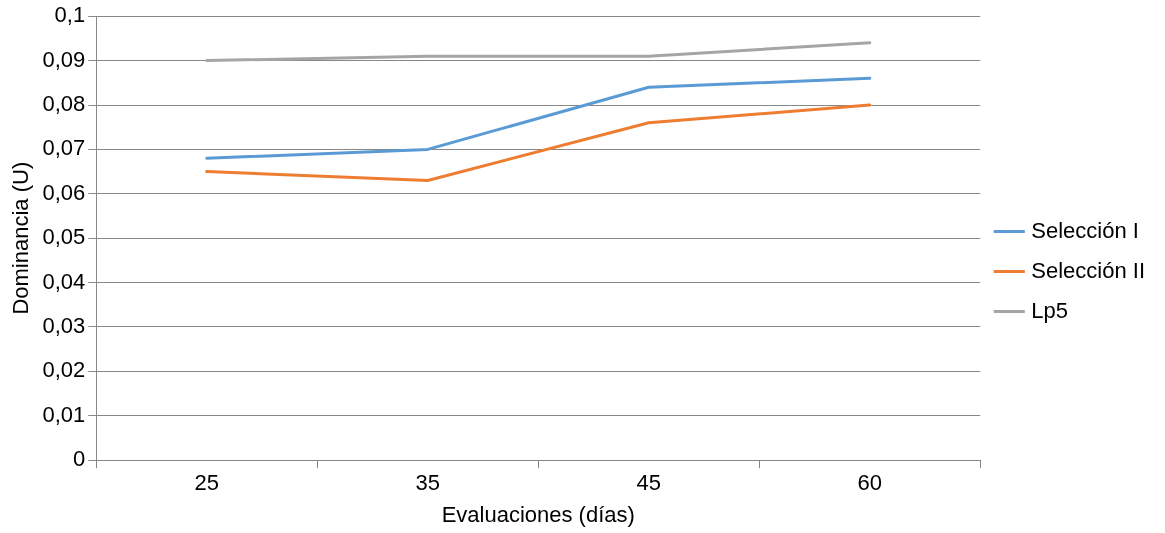 Image resolution: width=1165 pixels, height=533 pixels. What do you see at coordinates (64, 59) in the screenshot?
I see `y-tick-label: 0,09` at bounding box center [64, 59].